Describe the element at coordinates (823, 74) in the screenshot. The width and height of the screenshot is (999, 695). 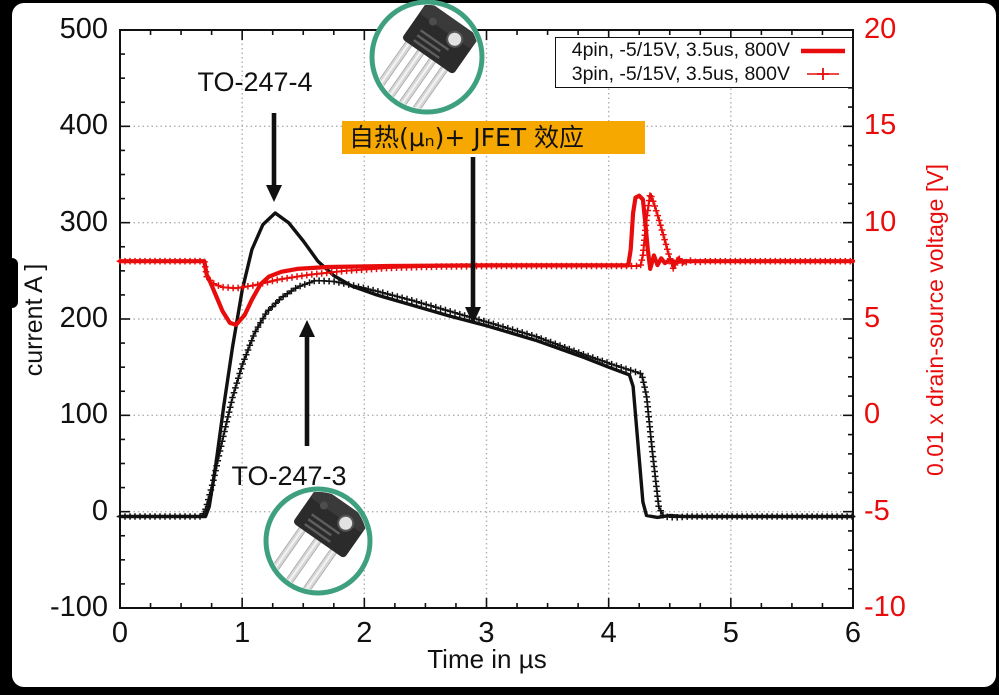
I see `legend-sample-plus-marker-icon` at that location.